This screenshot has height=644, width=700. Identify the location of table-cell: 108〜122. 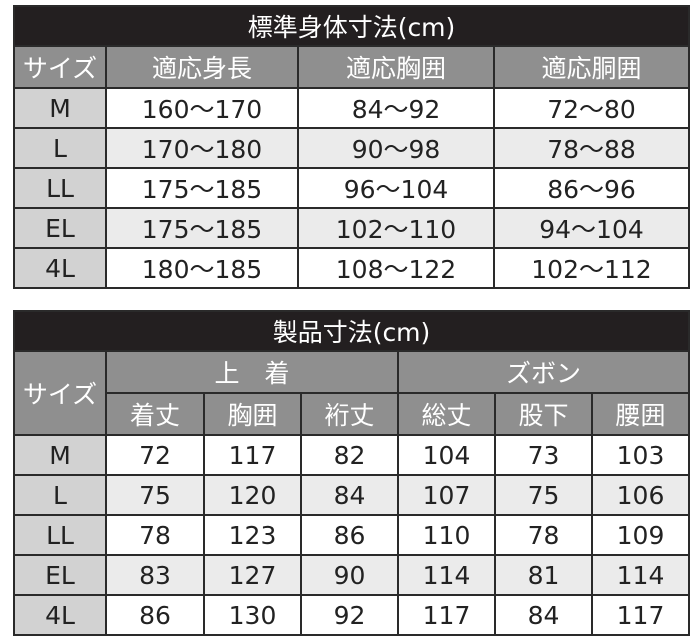
(396, 268).